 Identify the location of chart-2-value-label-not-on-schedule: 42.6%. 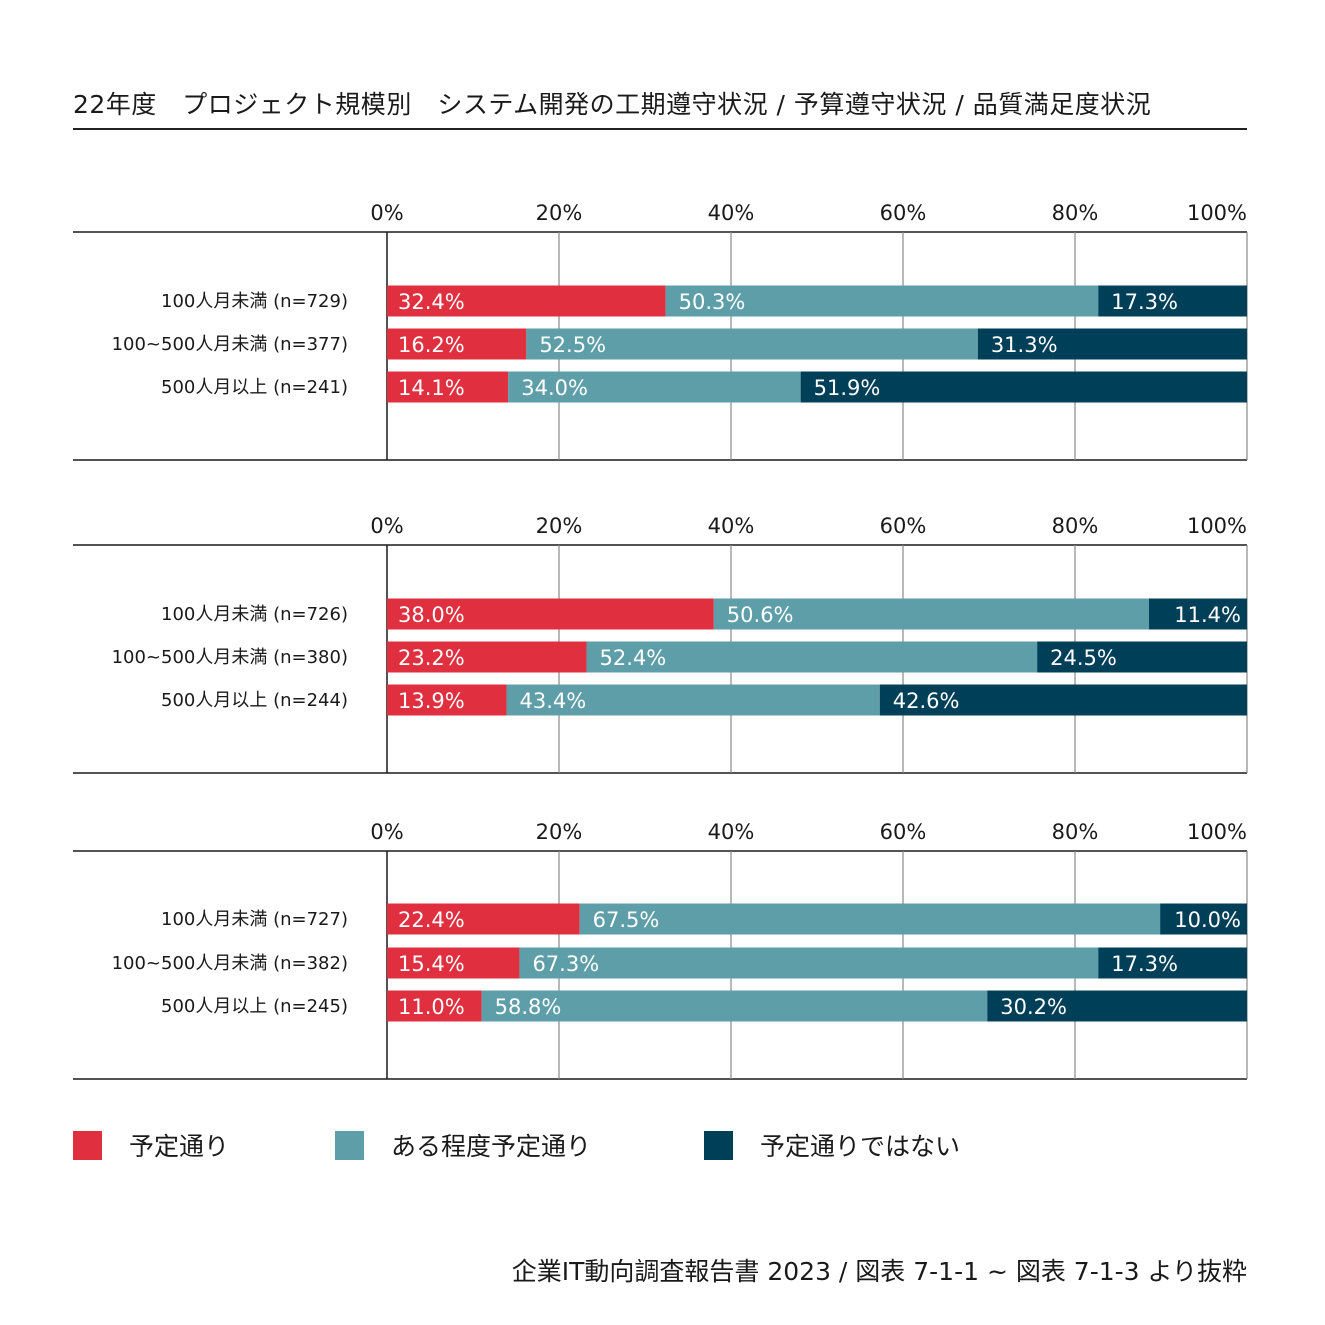
(926, 701).